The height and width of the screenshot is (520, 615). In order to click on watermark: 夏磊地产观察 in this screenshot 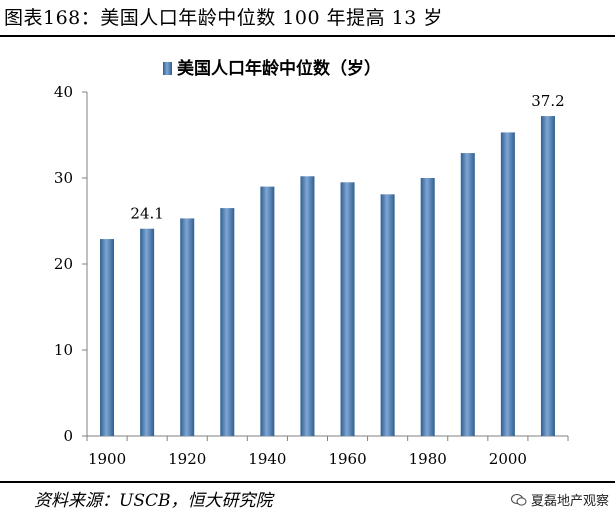, I will do `click(559, 499)`.